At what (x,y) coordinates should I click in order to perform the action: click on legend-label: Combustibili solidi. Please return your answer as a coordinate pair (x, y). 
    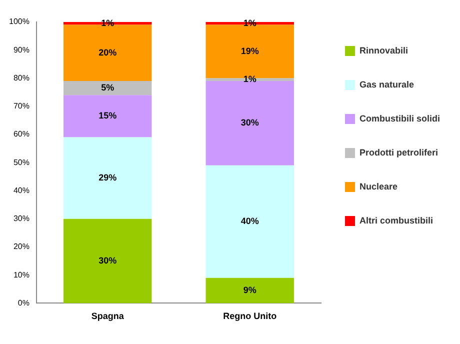
    Looking at the image, I should click on (400, 118).